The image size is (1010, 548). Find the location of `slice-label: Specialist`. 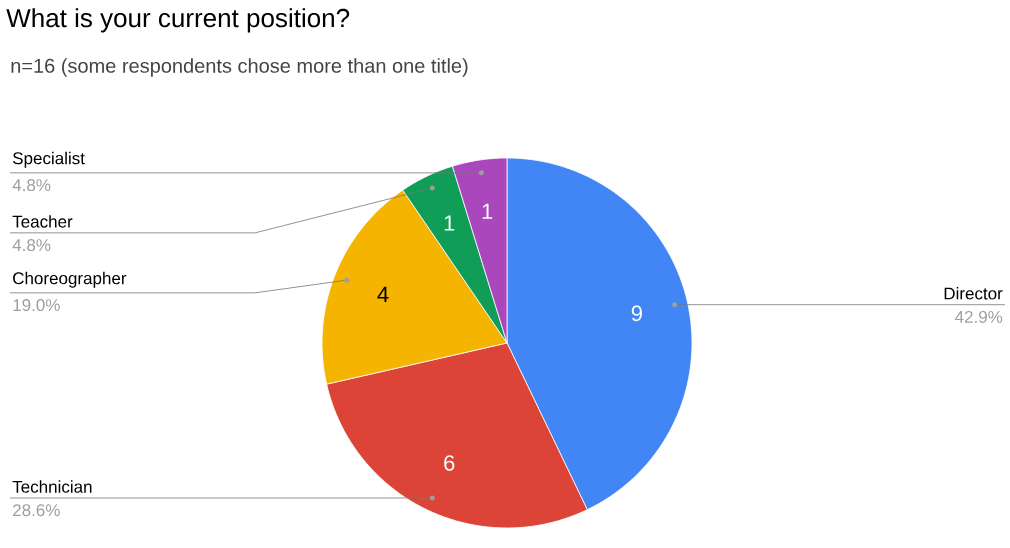

slice-label: Specialist is located at coordinates (48, 159).